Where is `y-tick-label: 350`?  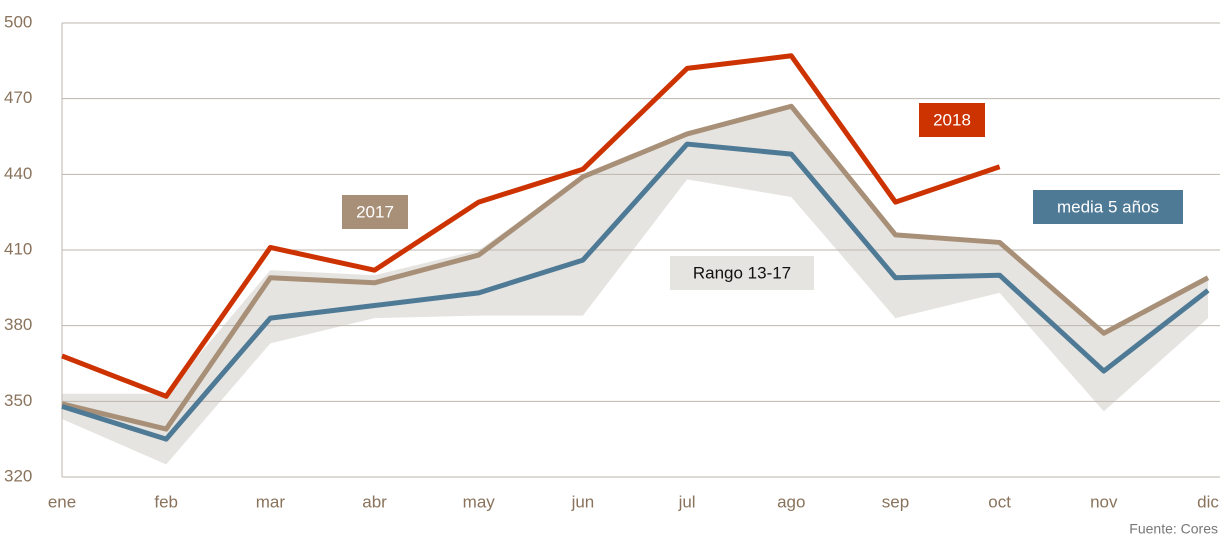 y-tick-label: 350 is located at coordinates (18, 400).